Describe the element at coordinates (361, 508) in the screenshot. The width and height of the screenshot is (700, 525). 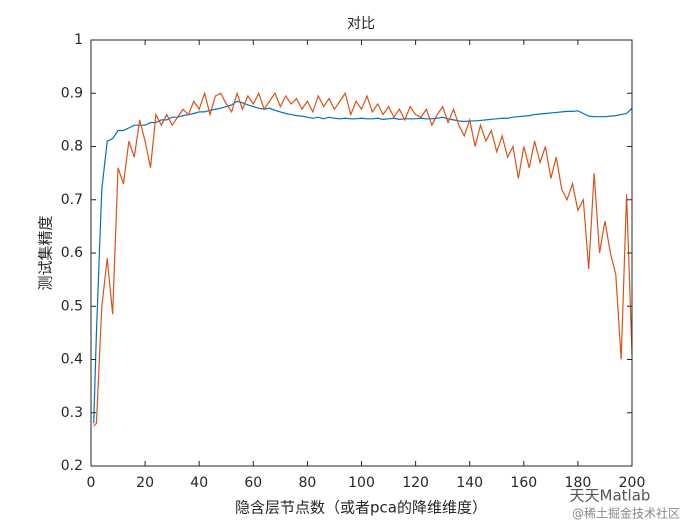
I see `x-axis-label: 隐含层节点数（或者pca的降维维度）` at that location.